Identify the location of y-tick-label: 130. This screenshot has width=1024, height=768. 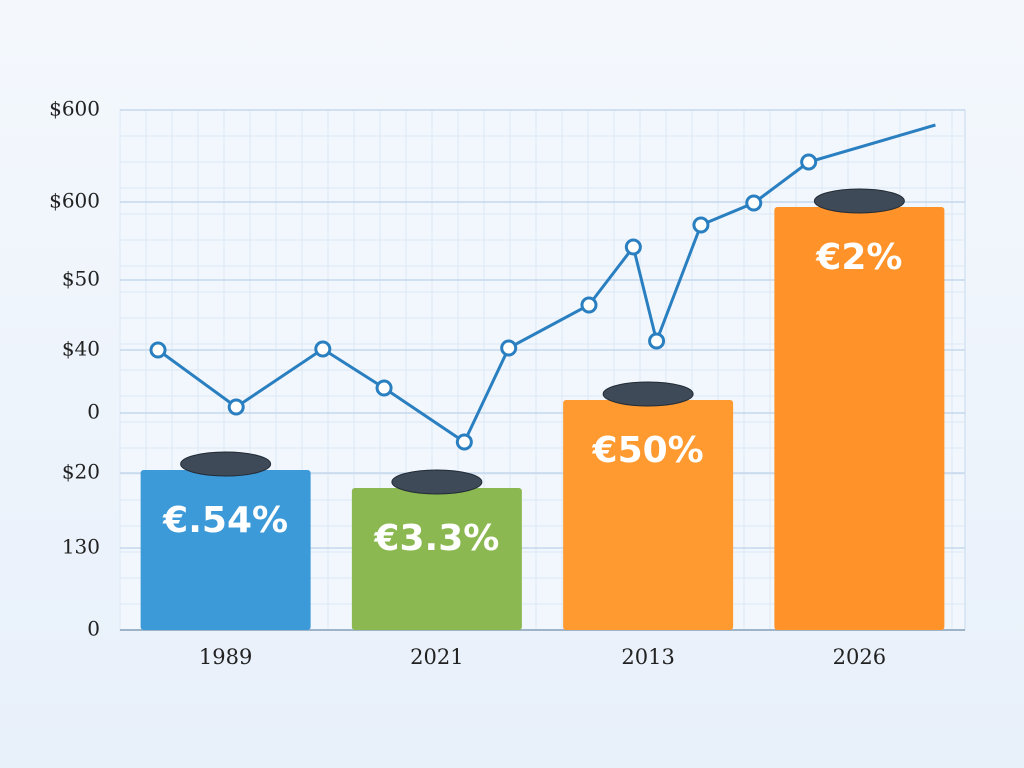
(81, 547).